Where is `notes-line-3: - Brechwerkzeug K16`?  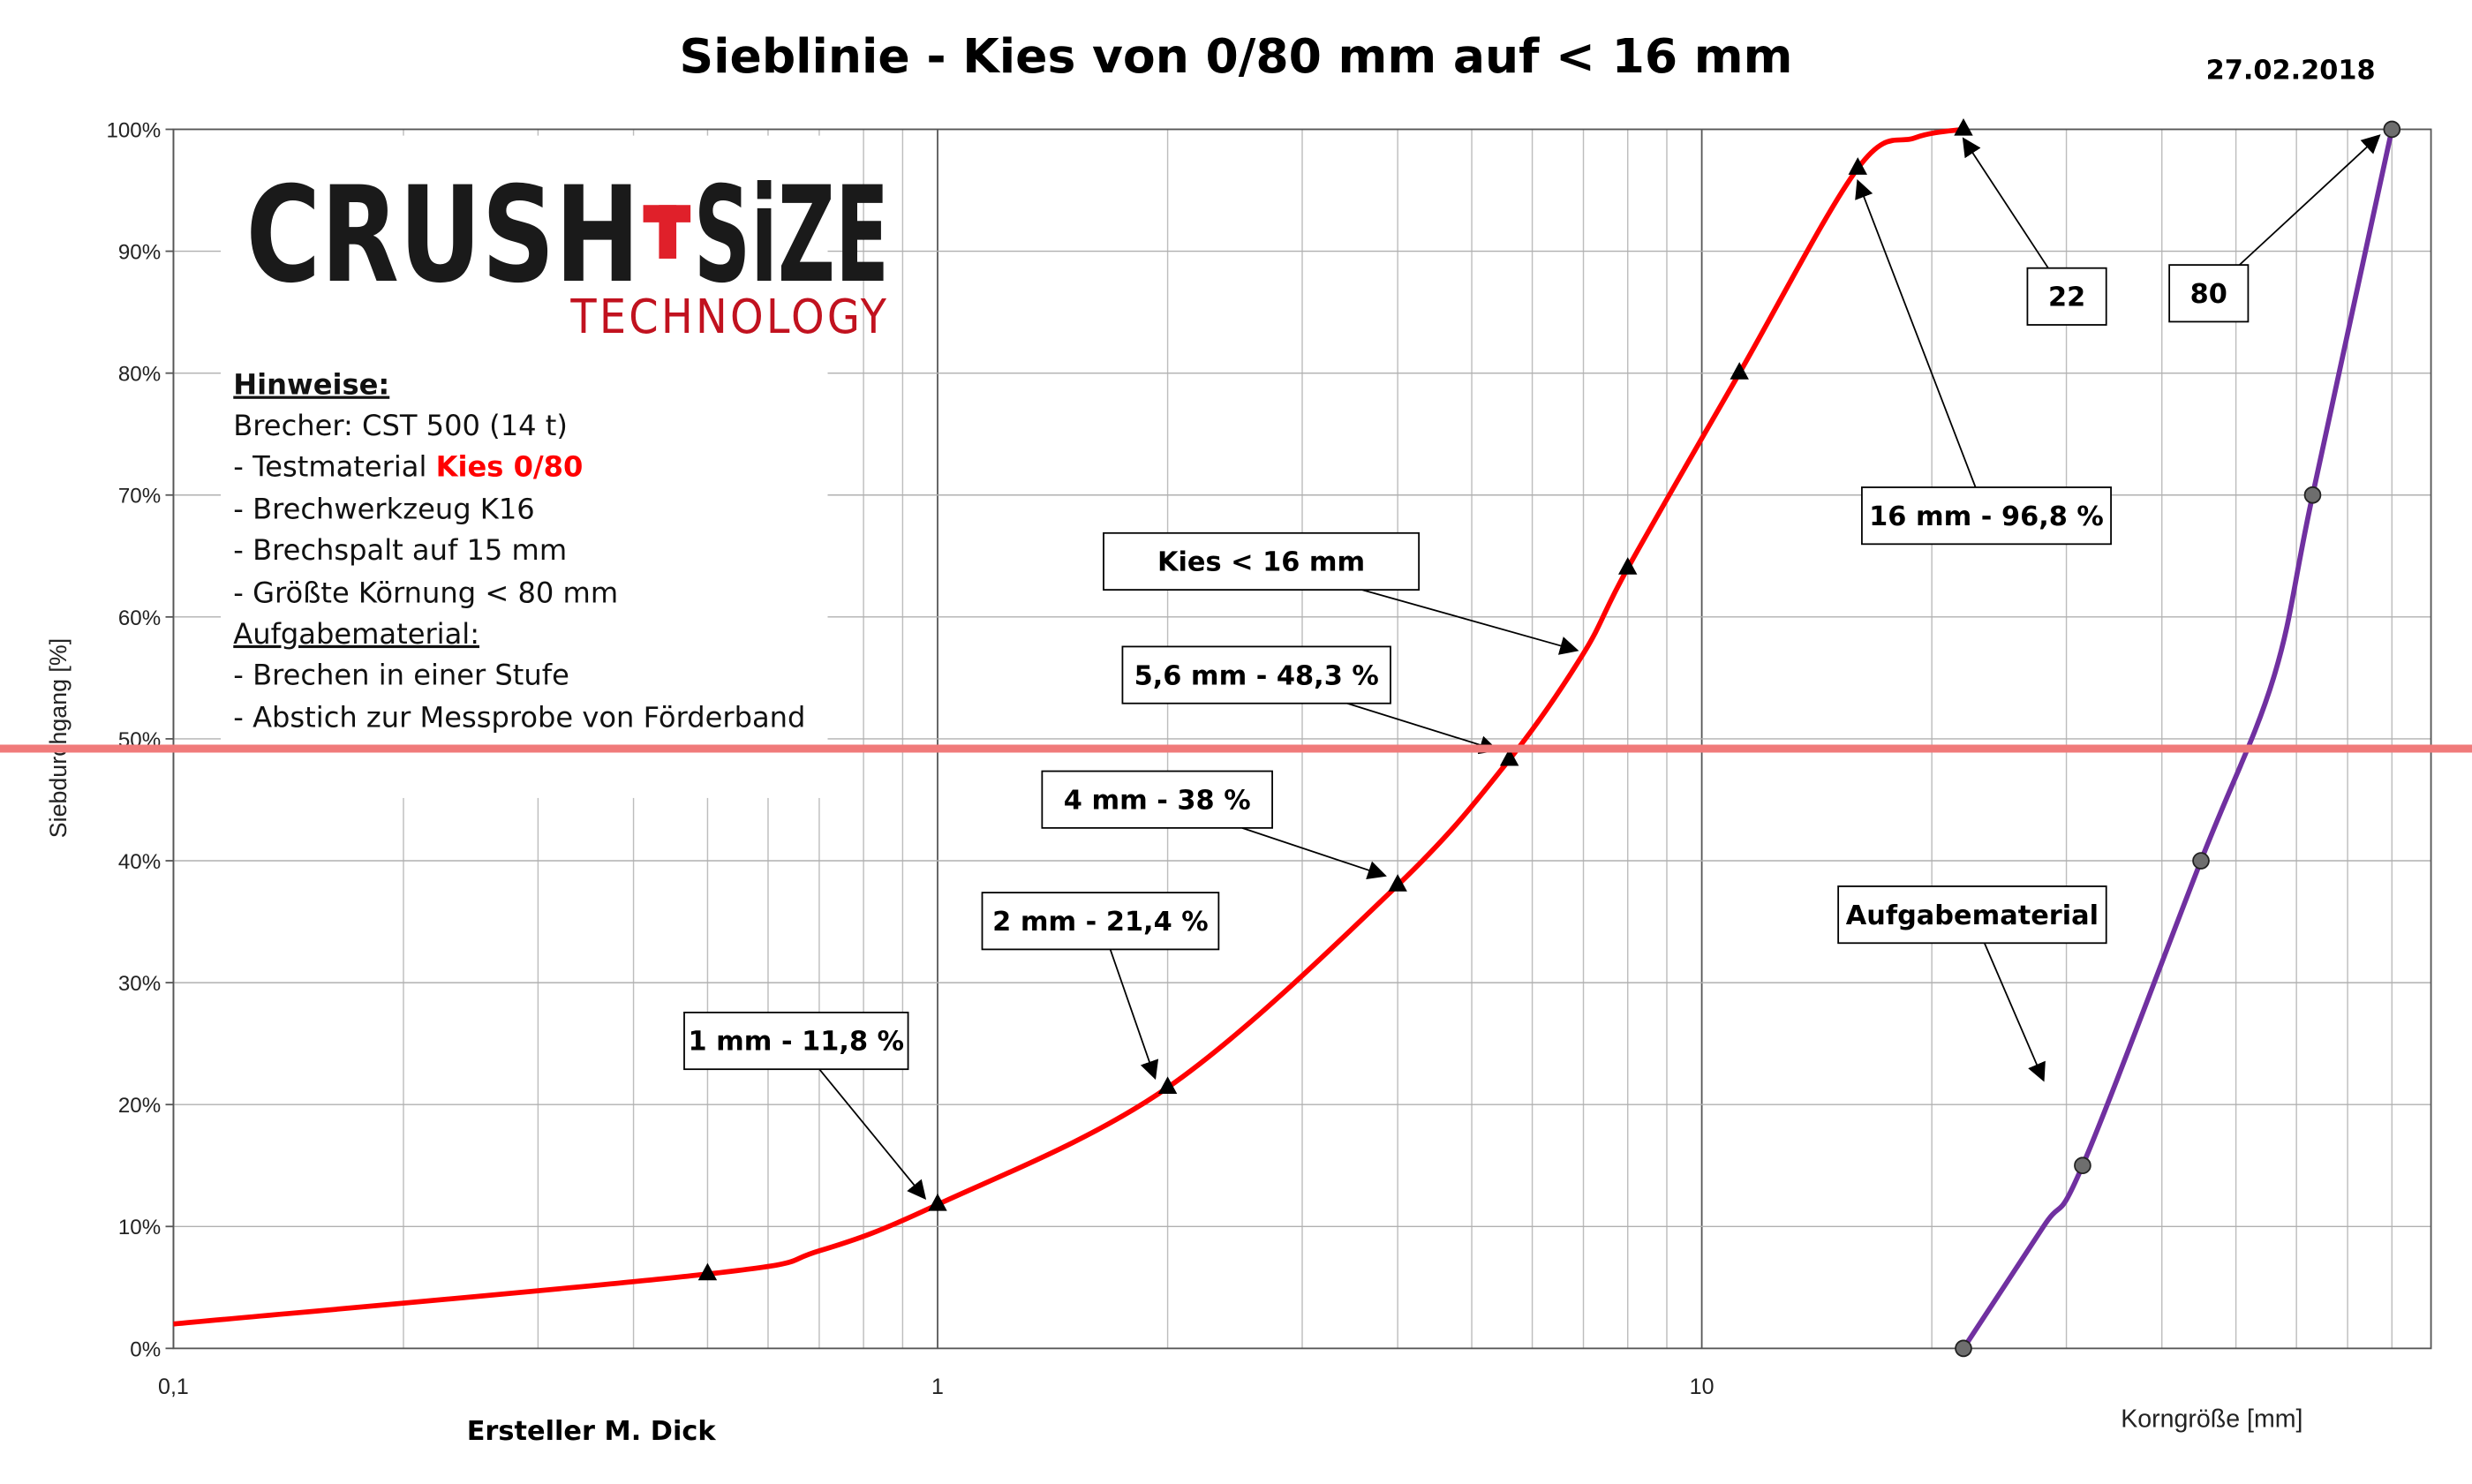 notes-line-3: - Brechwerkzeug K16 is located at coordinates (384, 509).